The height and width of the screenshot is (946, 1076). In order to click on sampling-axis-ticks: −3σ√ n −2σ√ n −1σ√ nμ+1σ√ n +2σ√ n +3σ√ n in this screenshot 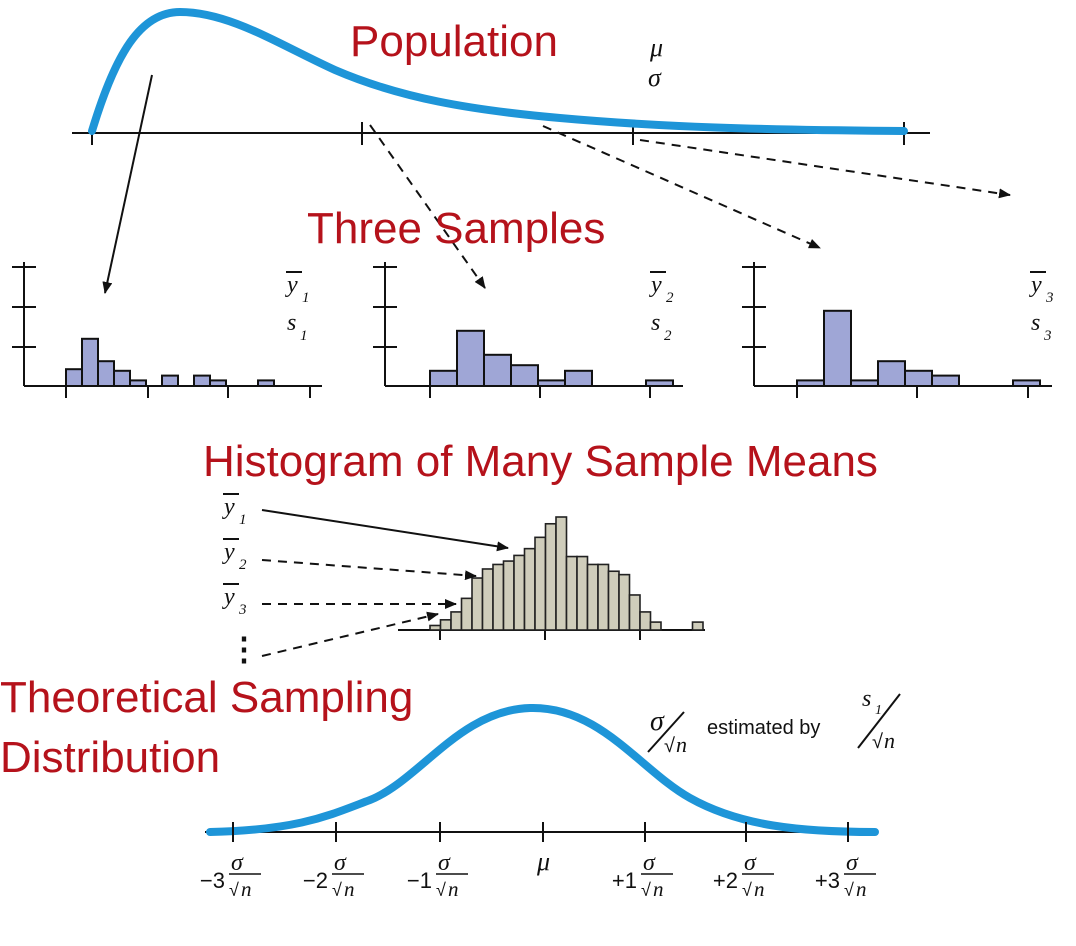, I will do `click(538, 861)`.